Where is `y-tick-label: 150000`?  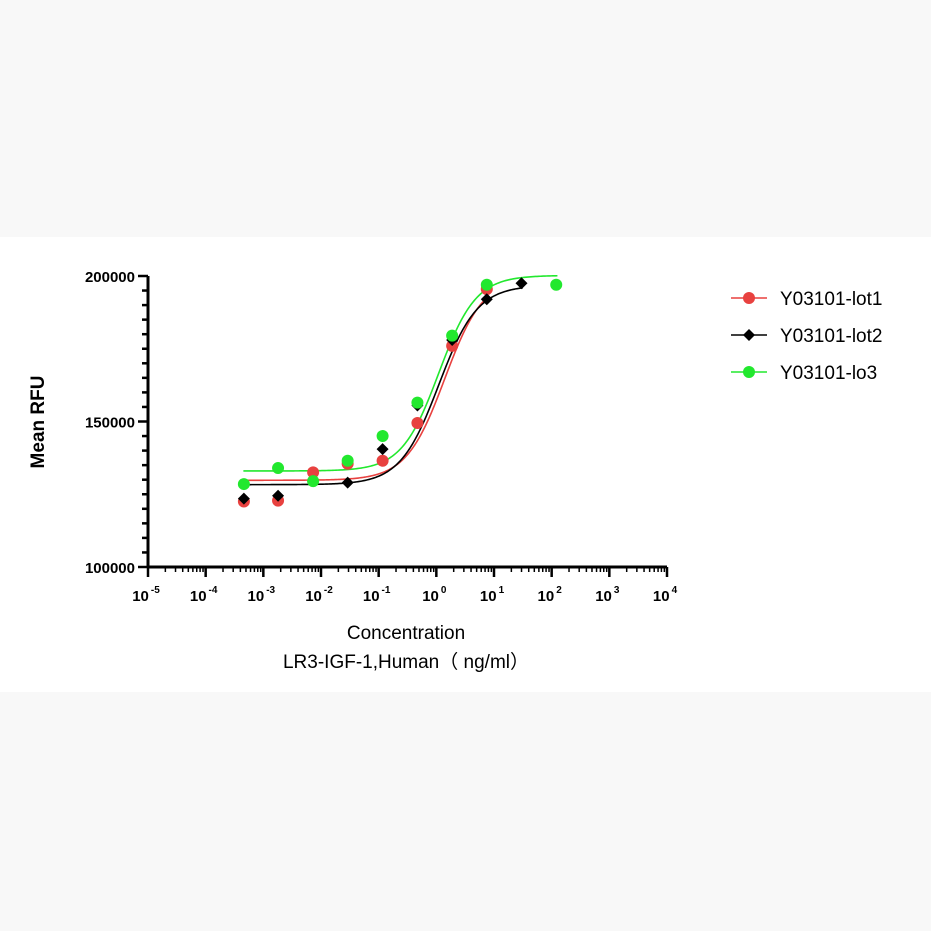
y-tick-label: 150000 is located at coordinates (110, 423).